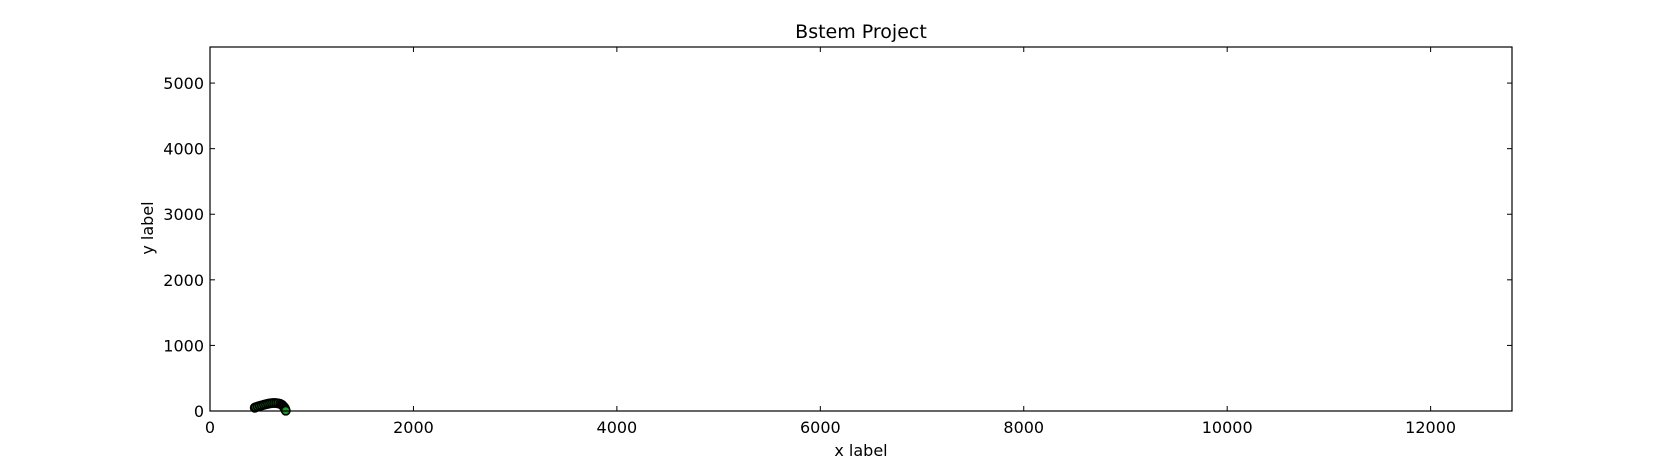 This screenshot has width=1680, height=457. Describe the element at coordinates (861, 32) in the screenshot. I see `chart-title: Bstem Project` at that location.